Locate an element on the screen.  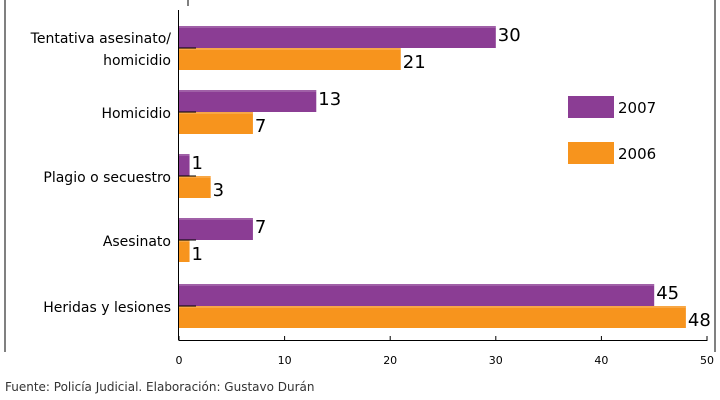
x-tick-label-0: 0 is located at coordinates (179, 360).